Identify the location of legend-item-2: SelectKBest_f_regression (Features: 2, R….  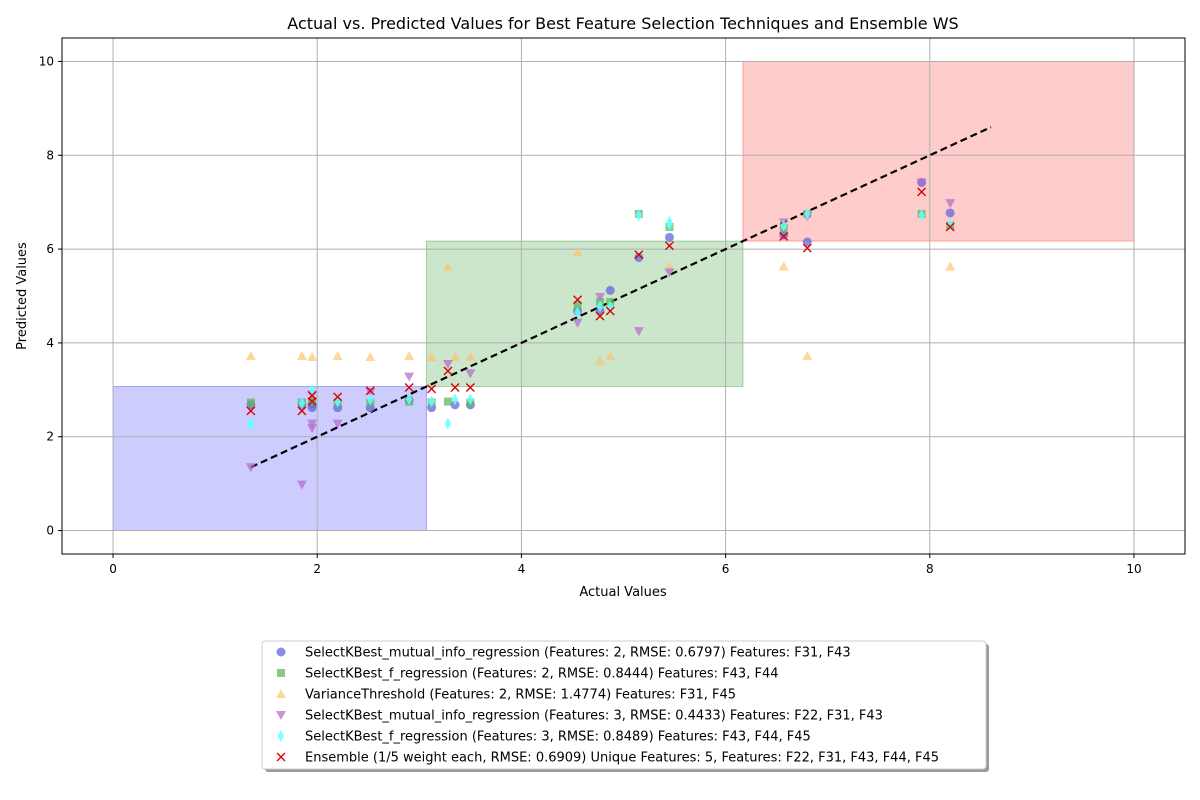
(528, 674).